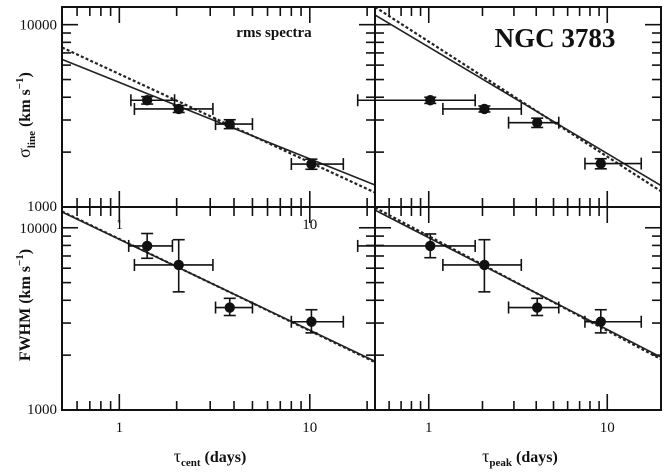  What do you see at coordinates (191, 463) in the screenshot?
I see `x-label-cent-sub: cent` at bounding box center [191, 463].